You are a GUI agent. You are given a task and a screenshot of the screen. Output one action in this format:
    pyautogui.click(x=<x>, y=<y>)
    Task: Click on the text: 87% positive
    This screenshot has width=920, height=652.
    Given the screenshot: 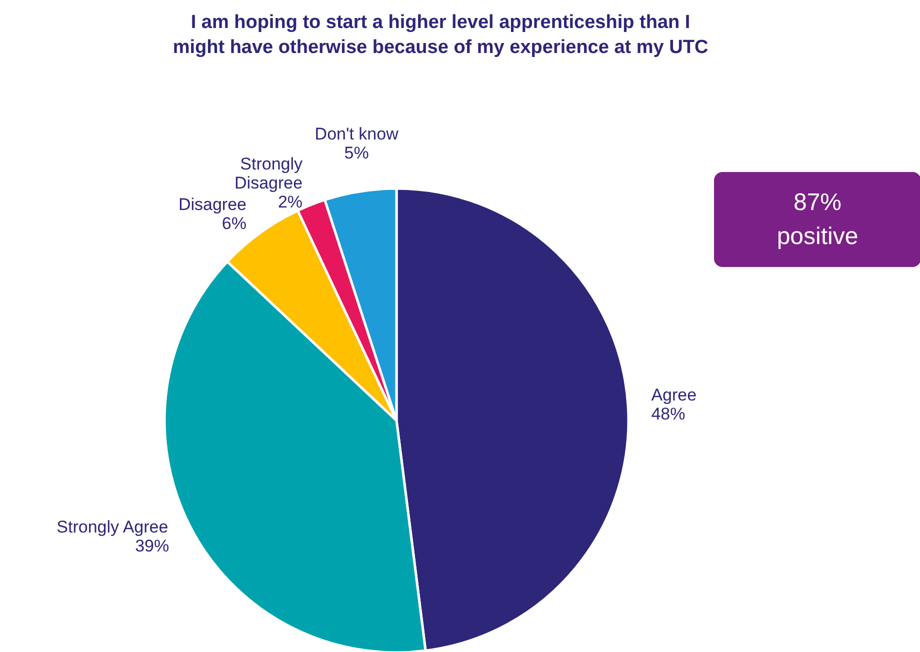 What is the action you would take?
    pyautogui.click(x=817, y=219)
    